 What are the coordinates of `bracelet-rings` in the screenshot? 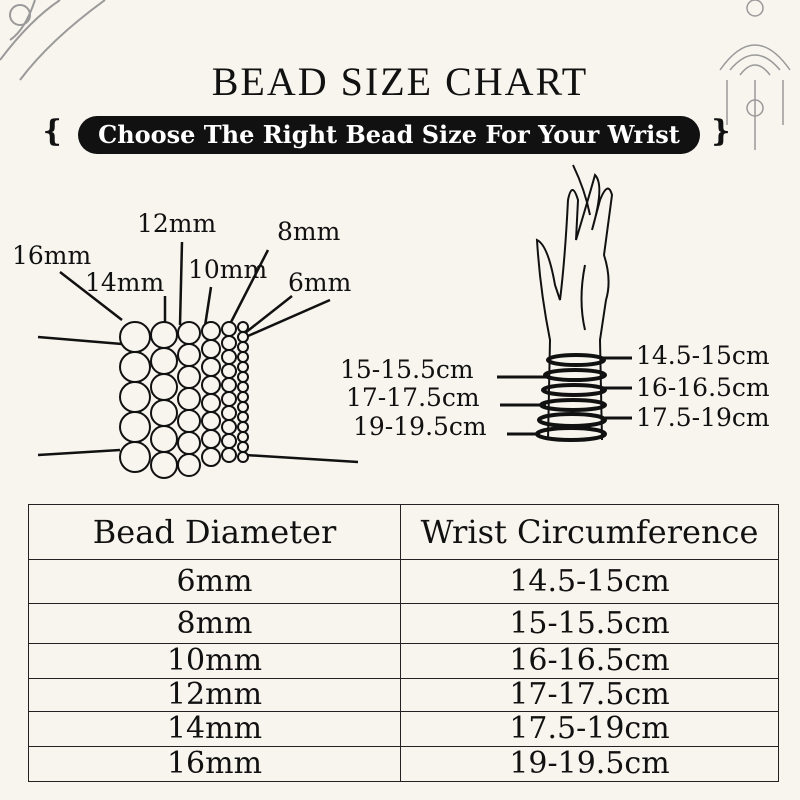 It's located at (571, 397).